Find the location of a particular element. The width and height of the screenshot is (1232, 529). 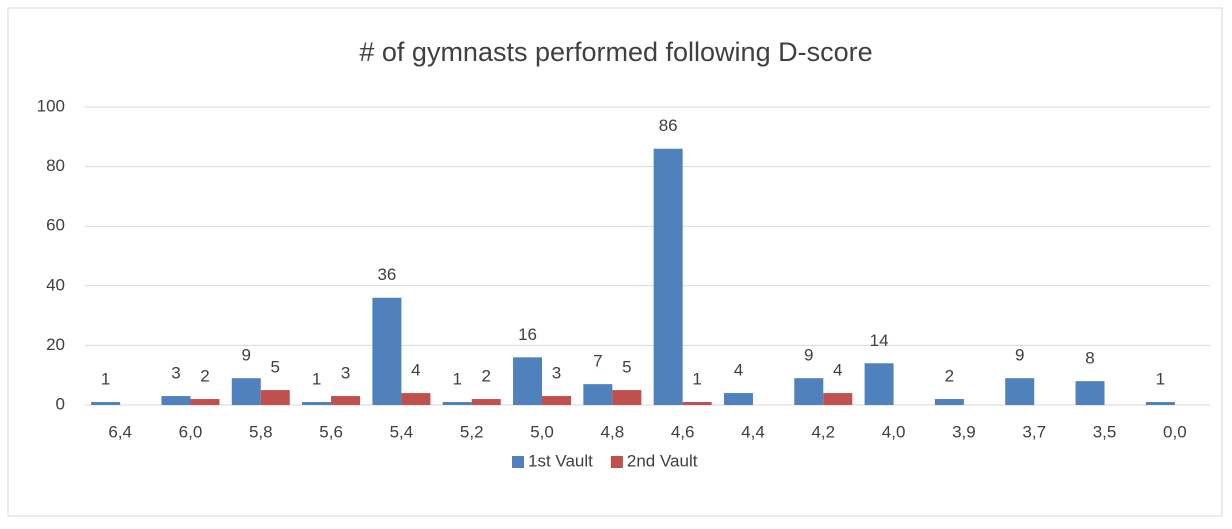

x-tick-label: 4,4 is located at coordinates (753, 431).